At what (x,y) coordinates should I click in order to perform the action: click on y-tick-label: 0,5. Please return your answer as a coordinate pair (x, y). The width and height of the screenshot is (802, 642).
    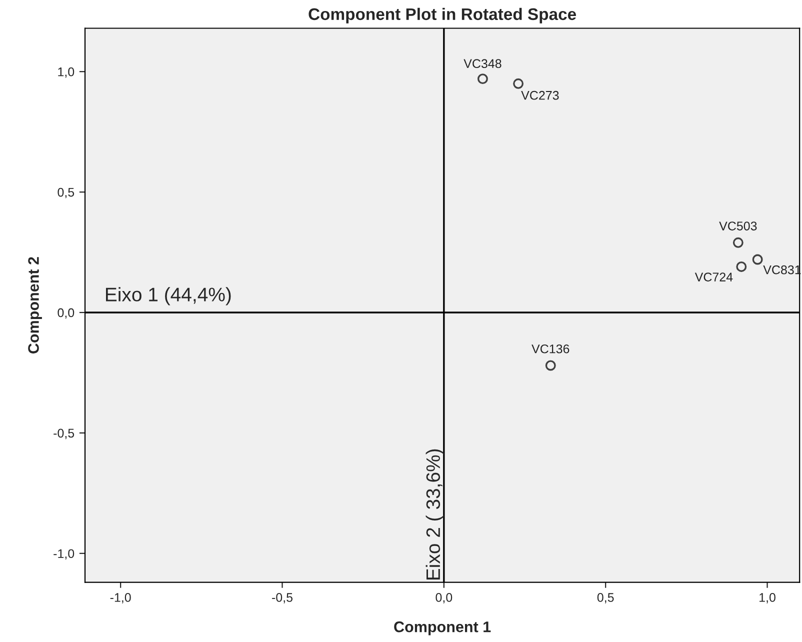
    Looking at the image, I should click on (66, 193).